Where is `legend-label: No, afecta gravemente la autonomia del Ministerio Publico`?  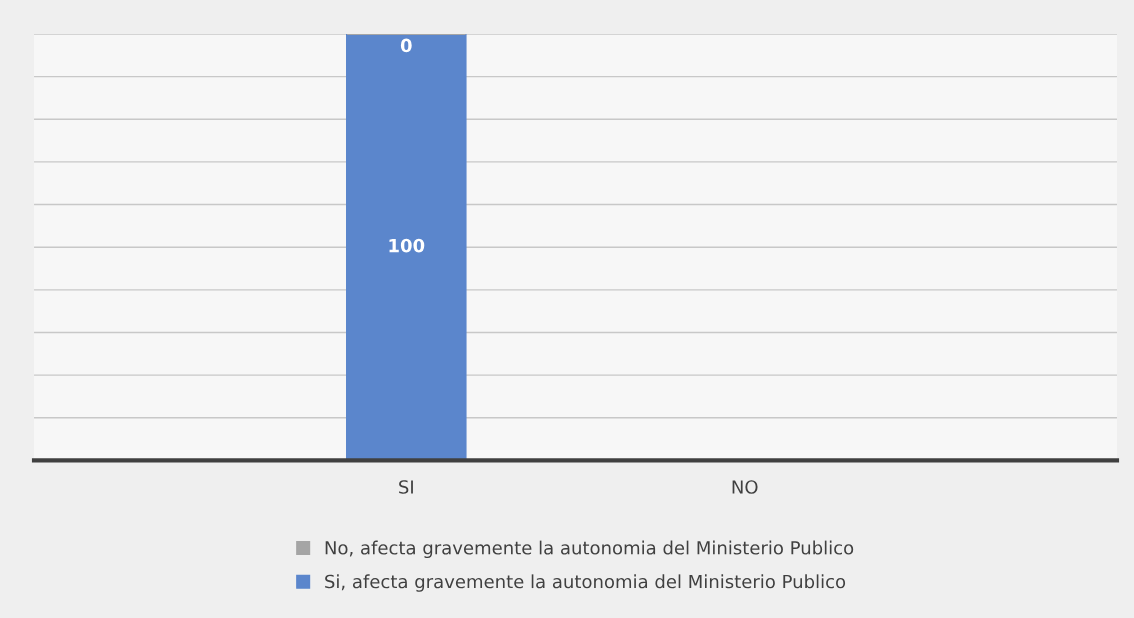 legend-label: No, afecta gravemente la autonomia del Ministerio Publico is located at coordinates (589, 549).